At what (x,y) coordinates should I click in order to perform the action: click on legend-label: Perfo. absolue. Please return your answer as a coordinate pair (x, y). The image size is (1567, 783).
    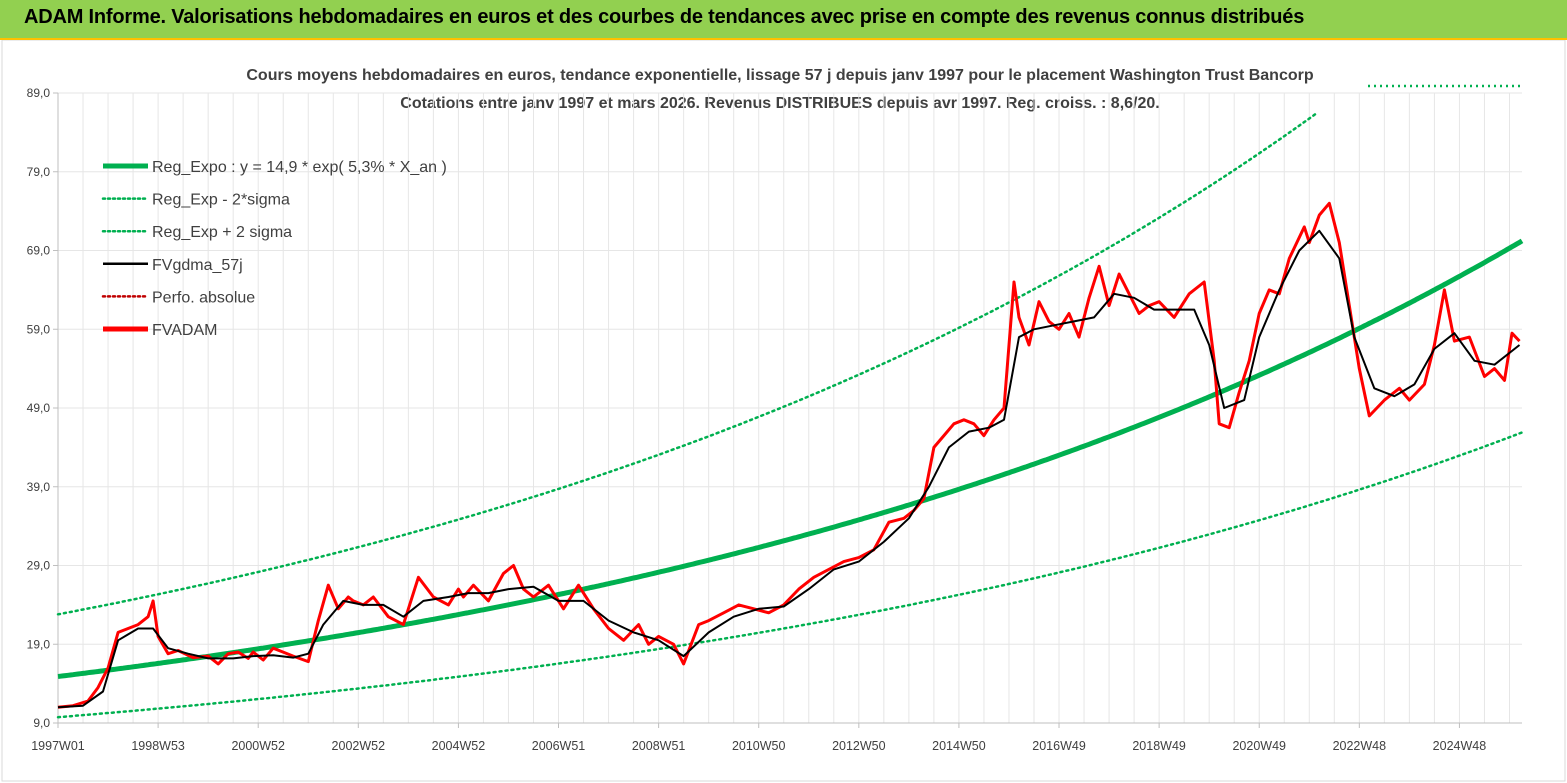
    Looking at the image, I should click on (203, 297).